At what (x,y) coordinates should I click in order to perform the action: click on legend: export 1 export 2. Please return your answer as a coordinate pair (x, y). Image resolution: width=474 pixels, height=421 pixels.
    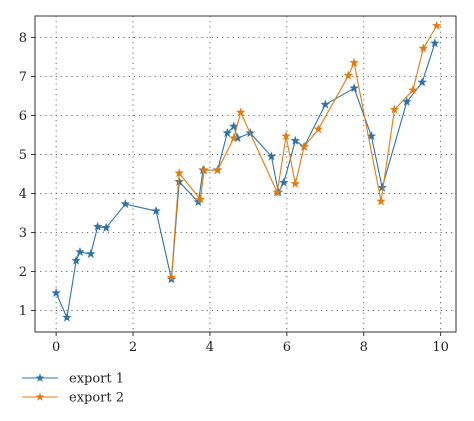
    Looking at the image, I should click on (73, 389).